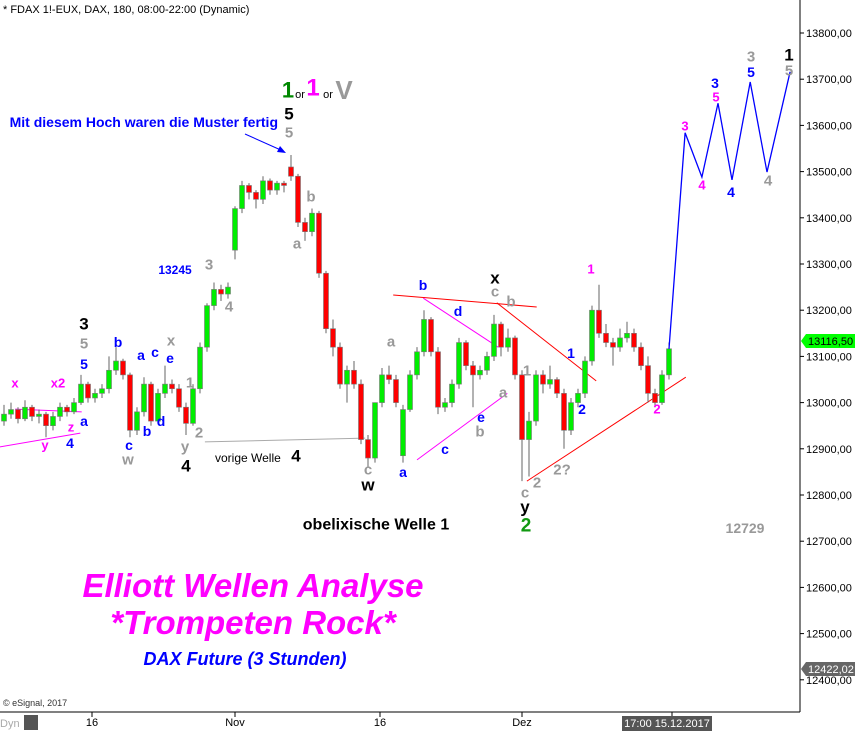  What do you see at coordinates (285, 440) in the screenshot?
I see `trend-line-grey` at bounding box center [285, 440].